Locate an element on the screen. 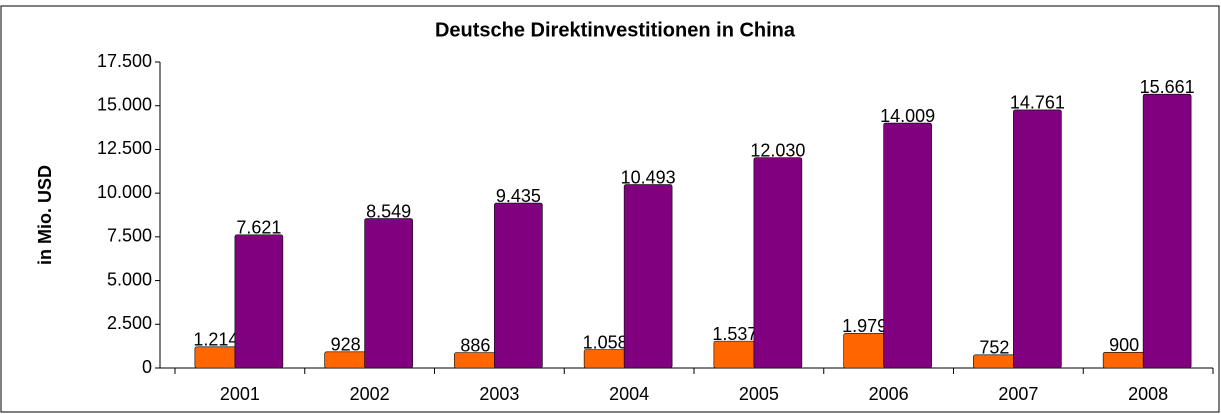 The width and height of the screenshot is (1221, 414). data-label: 886 is located at coordinates (475, 345).